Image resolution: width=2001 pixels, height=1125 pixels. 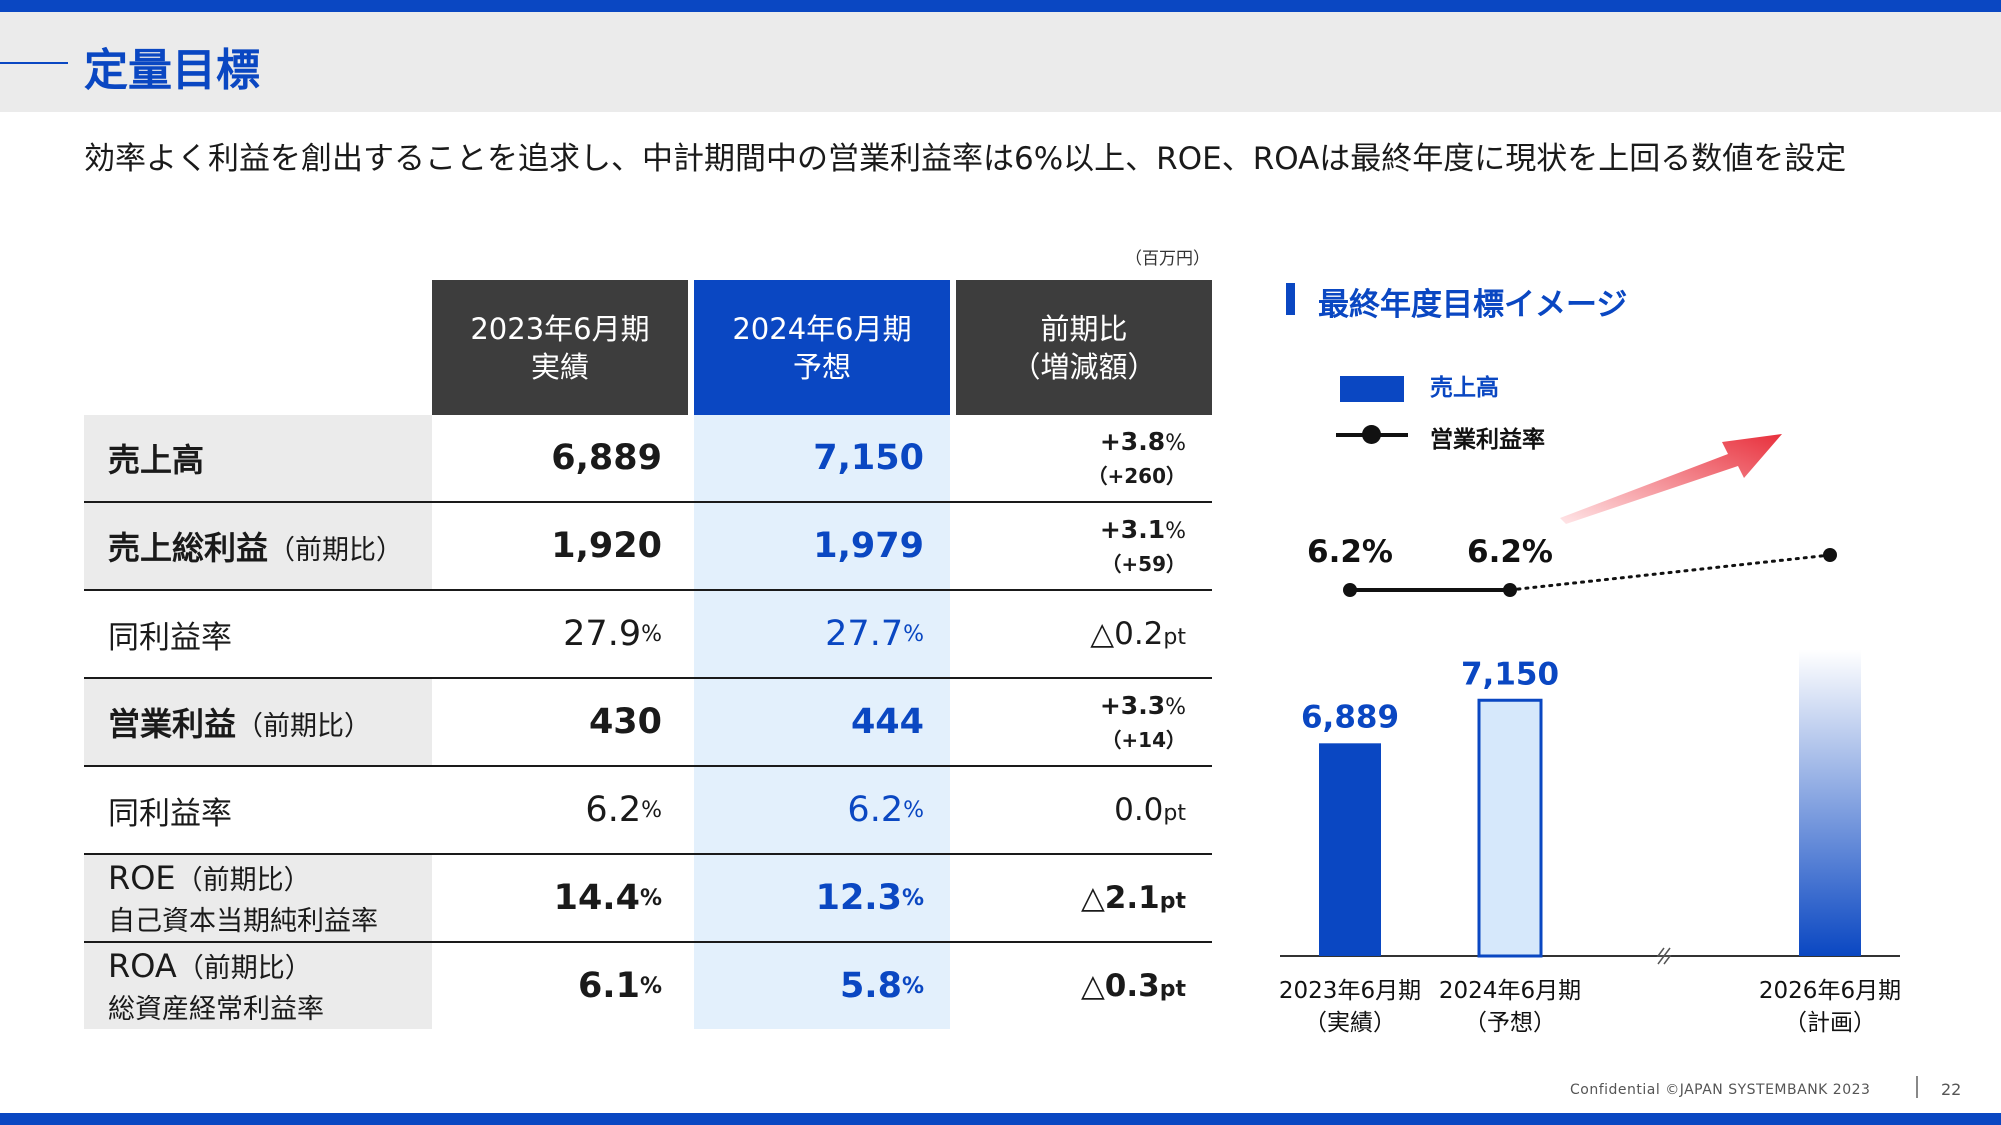 I want to click on margin-line-projection, so click(x=1670, y=572).